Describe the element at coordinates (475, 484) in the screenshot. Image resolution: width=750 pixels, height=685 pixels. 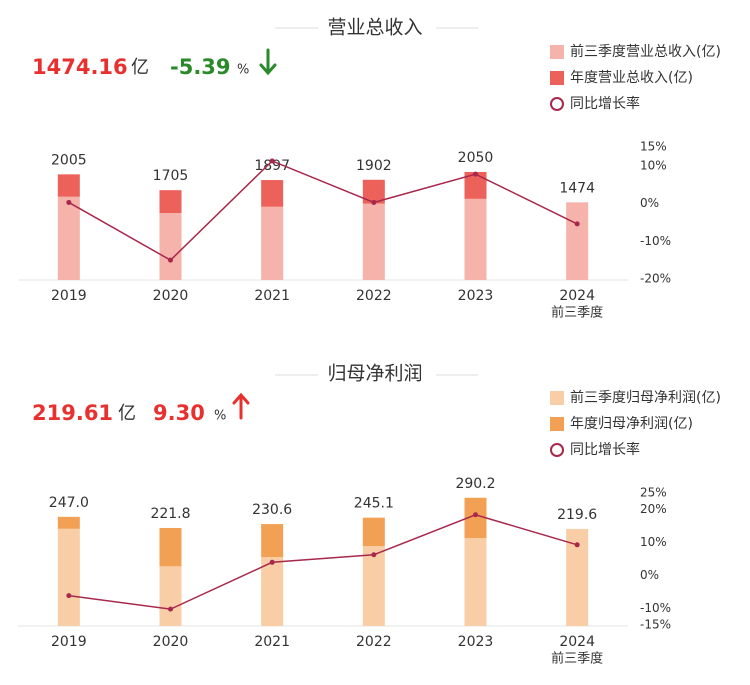
I see `total-label: 290.2` at that location.